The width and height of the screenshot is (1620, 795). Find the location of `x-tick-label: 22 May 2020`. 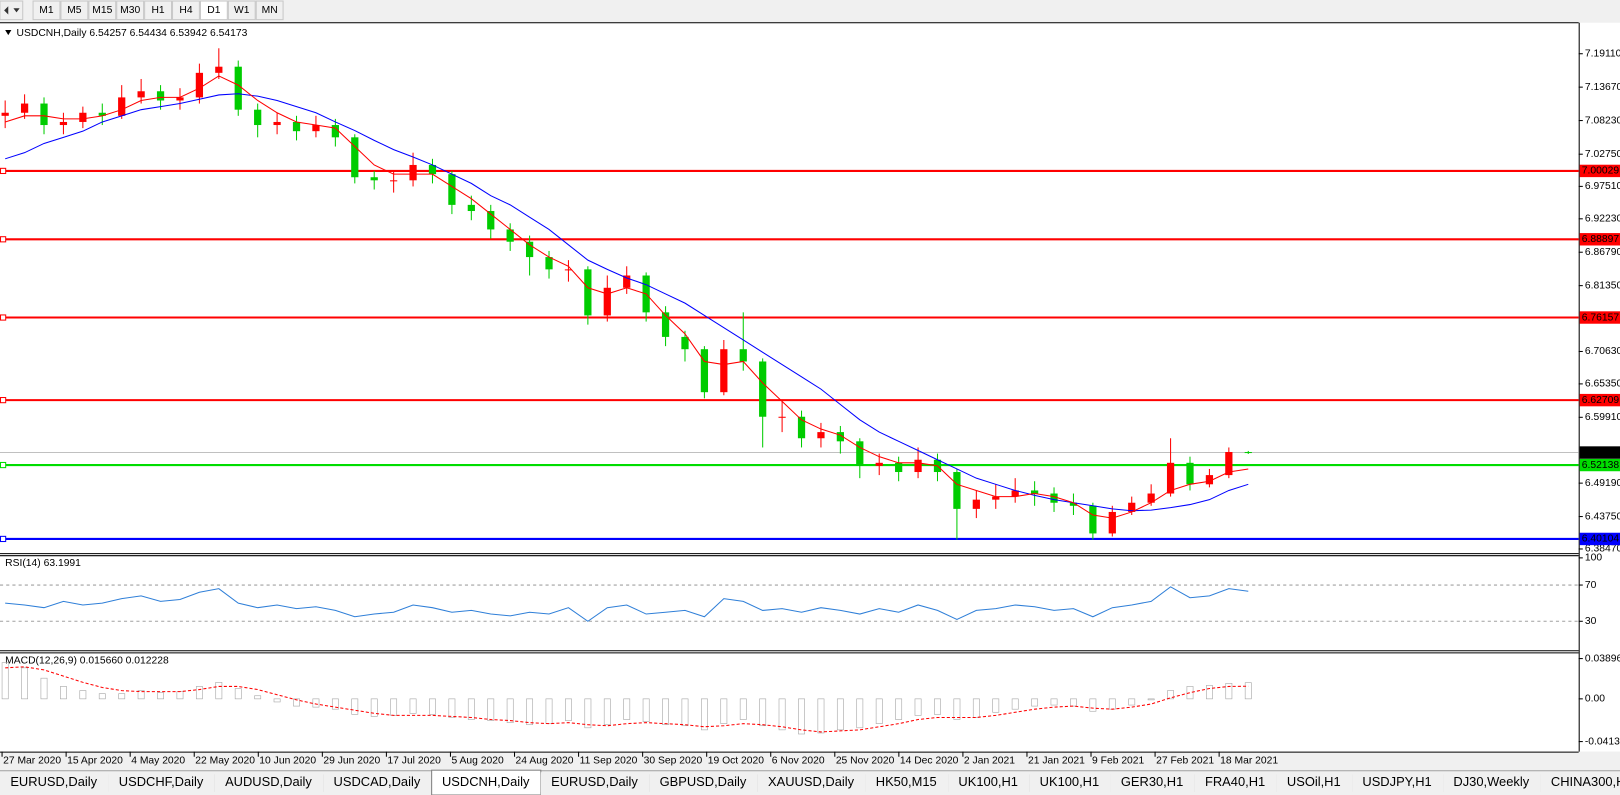

x-tick-label: 22 May 2020 is located at coordinates (225, 761).